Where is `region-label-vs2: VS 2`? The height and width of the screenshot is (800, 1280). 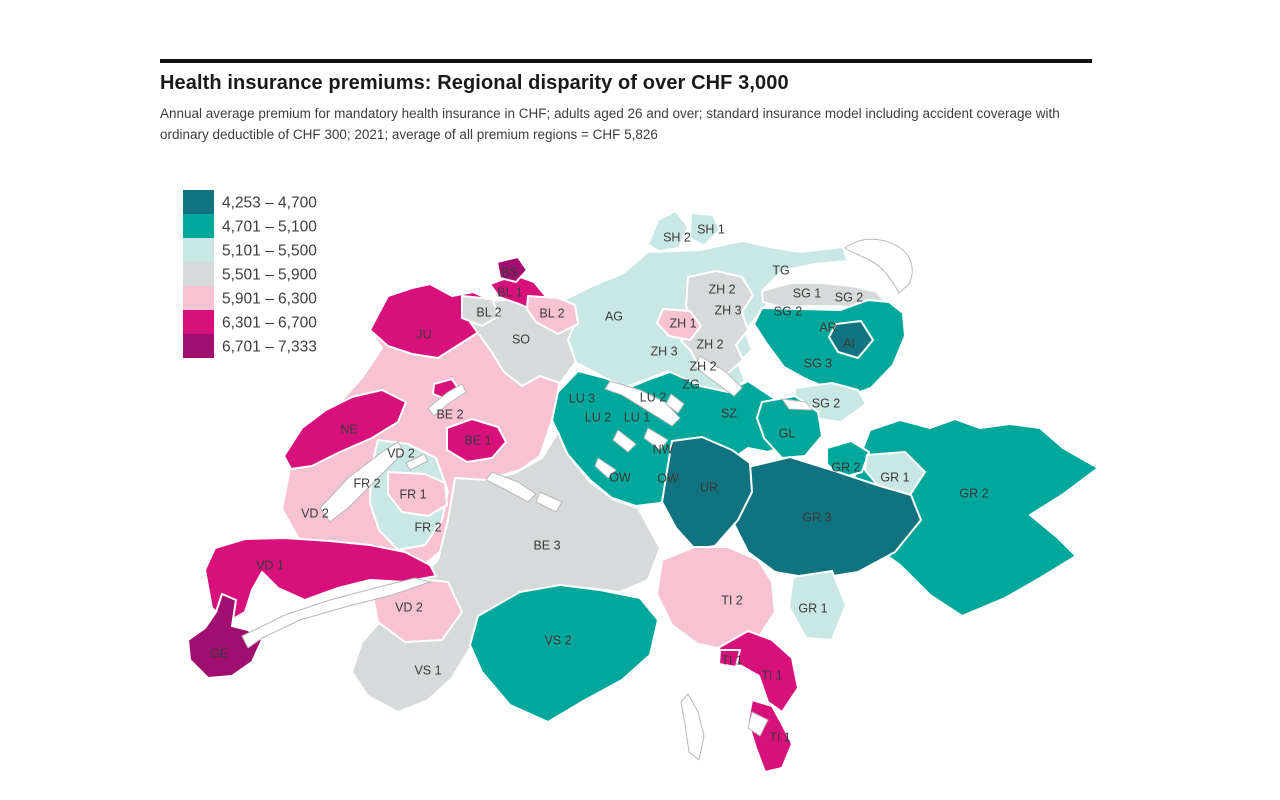 region-label-vs2: VS 2 is located at coordinates (557, 641).